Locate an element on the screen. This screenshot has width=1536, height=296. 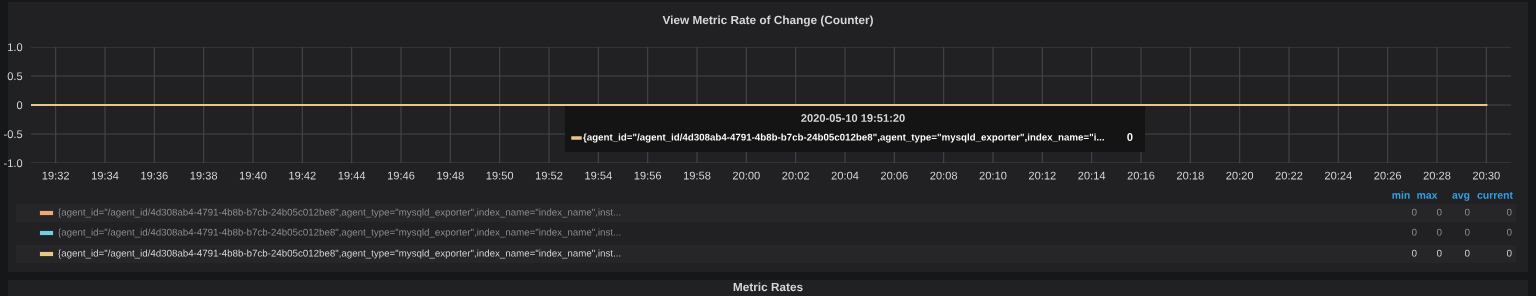
text: avg is located at coordinates (1461, 197).